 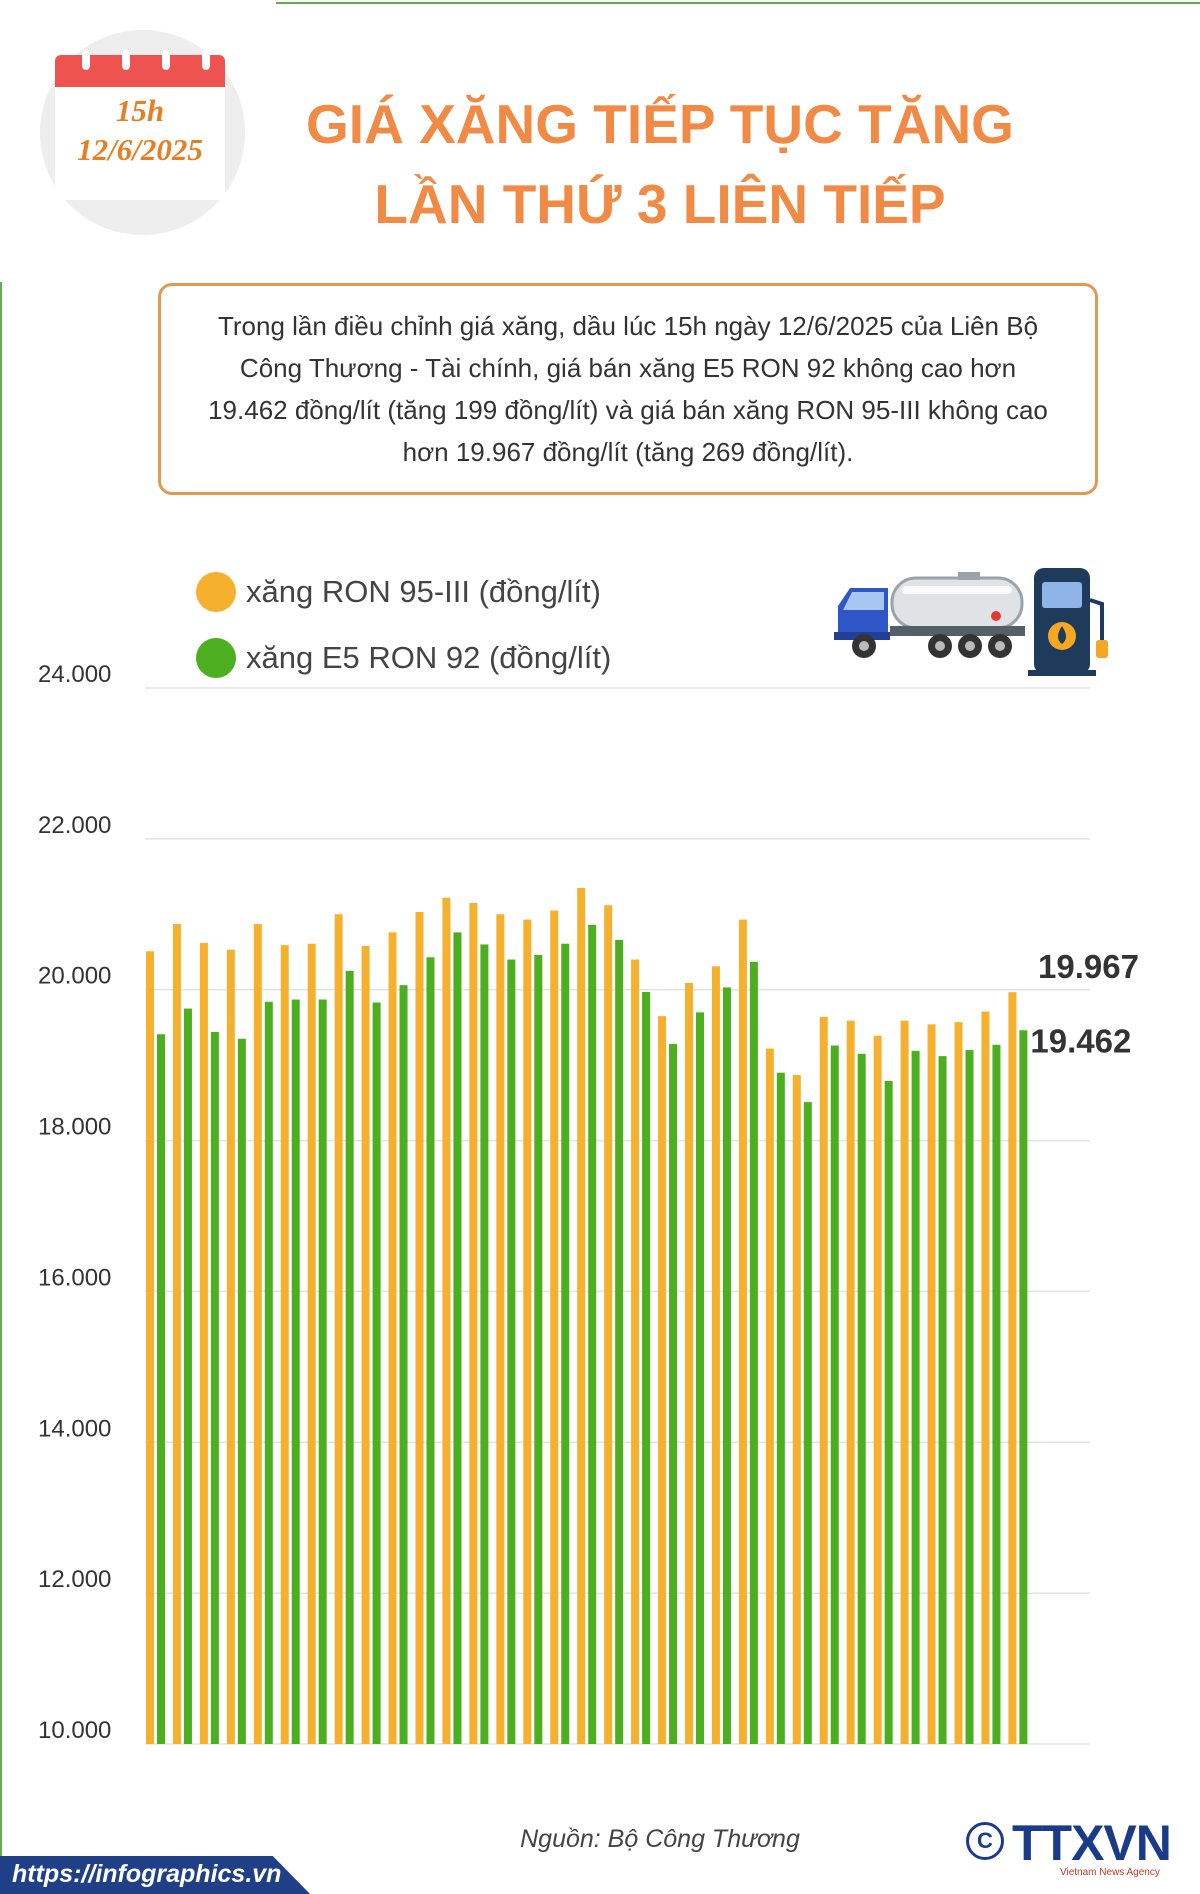 I want to click on ttxvn-logo-subtitle: Vietnam News Agency, so click(x=1110, y=1872).